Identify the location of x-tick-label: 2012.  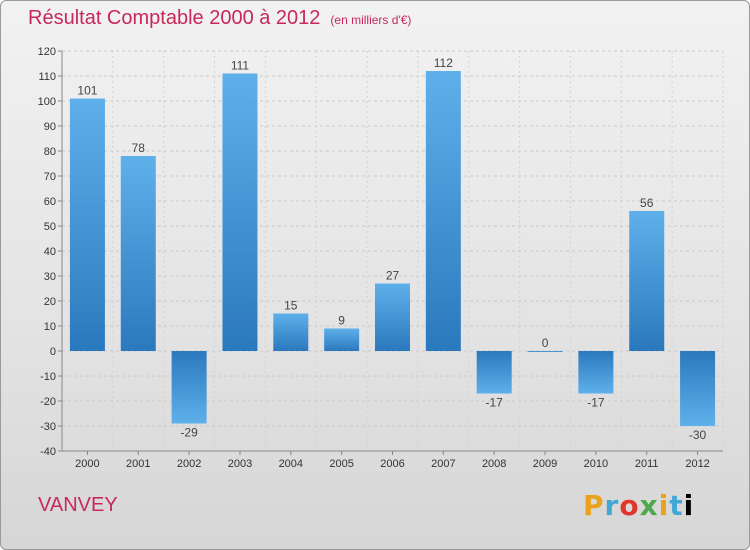
(697, 464).